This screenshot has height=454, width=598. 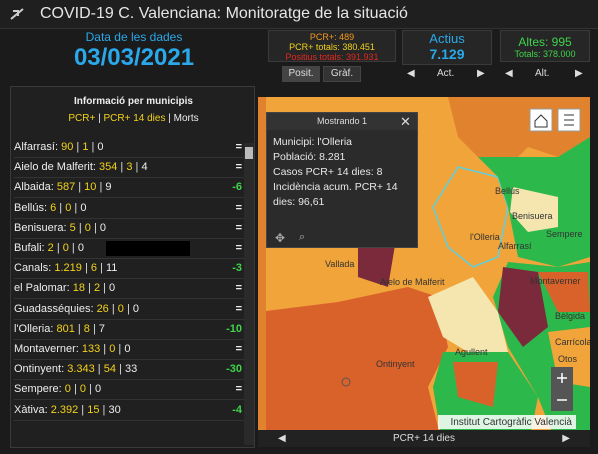 What do you see at coordinates (39, 369) in the screenshot?
I see `municipality-name: Ontinyent:` at bounding box center [39, 369].